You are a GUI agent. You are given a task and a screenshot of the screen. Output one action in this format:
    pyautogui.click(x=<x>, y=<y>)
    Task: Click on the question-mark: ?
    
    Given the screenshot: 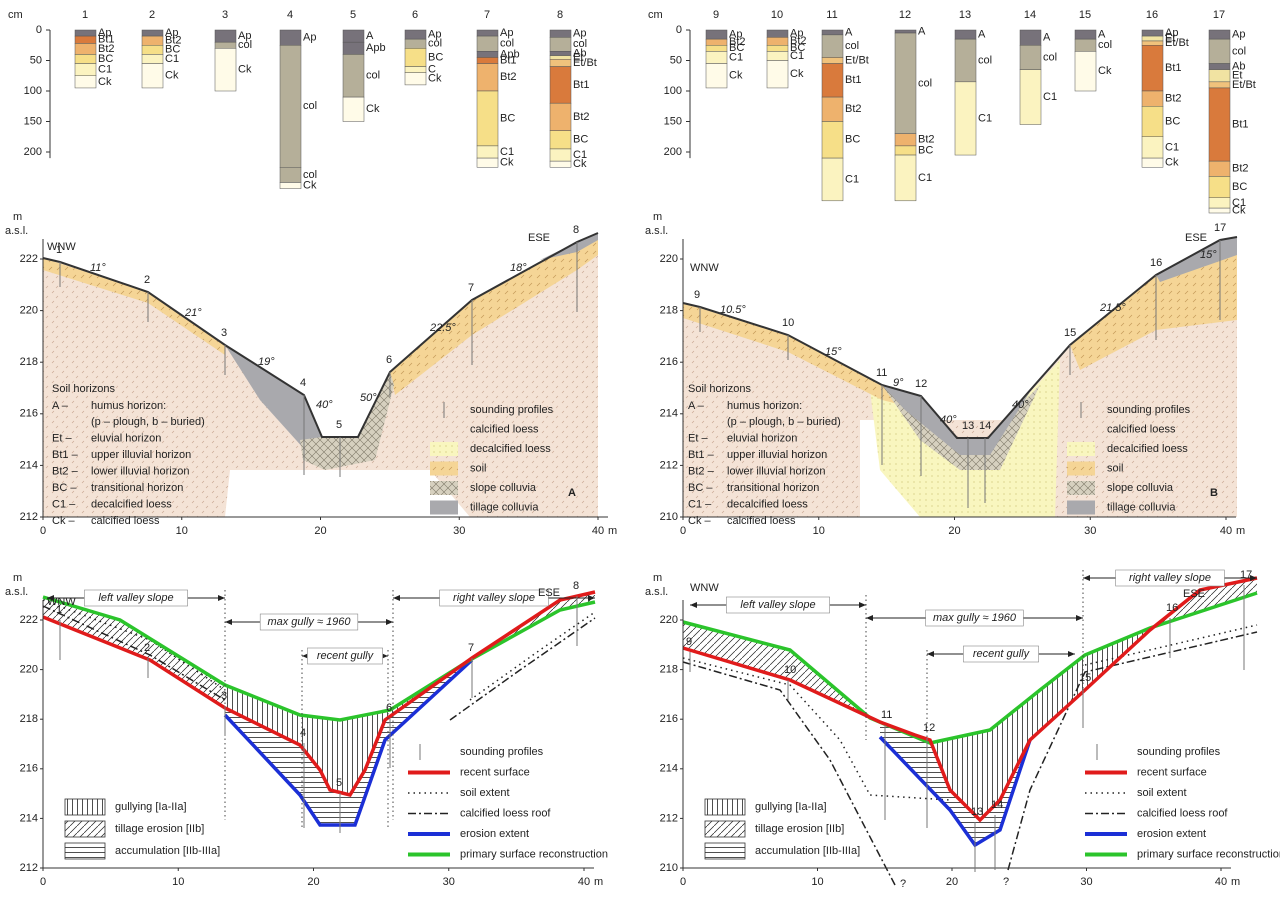 What is the action you would take?
    pyautogui.click(x=1006, y=882)
    